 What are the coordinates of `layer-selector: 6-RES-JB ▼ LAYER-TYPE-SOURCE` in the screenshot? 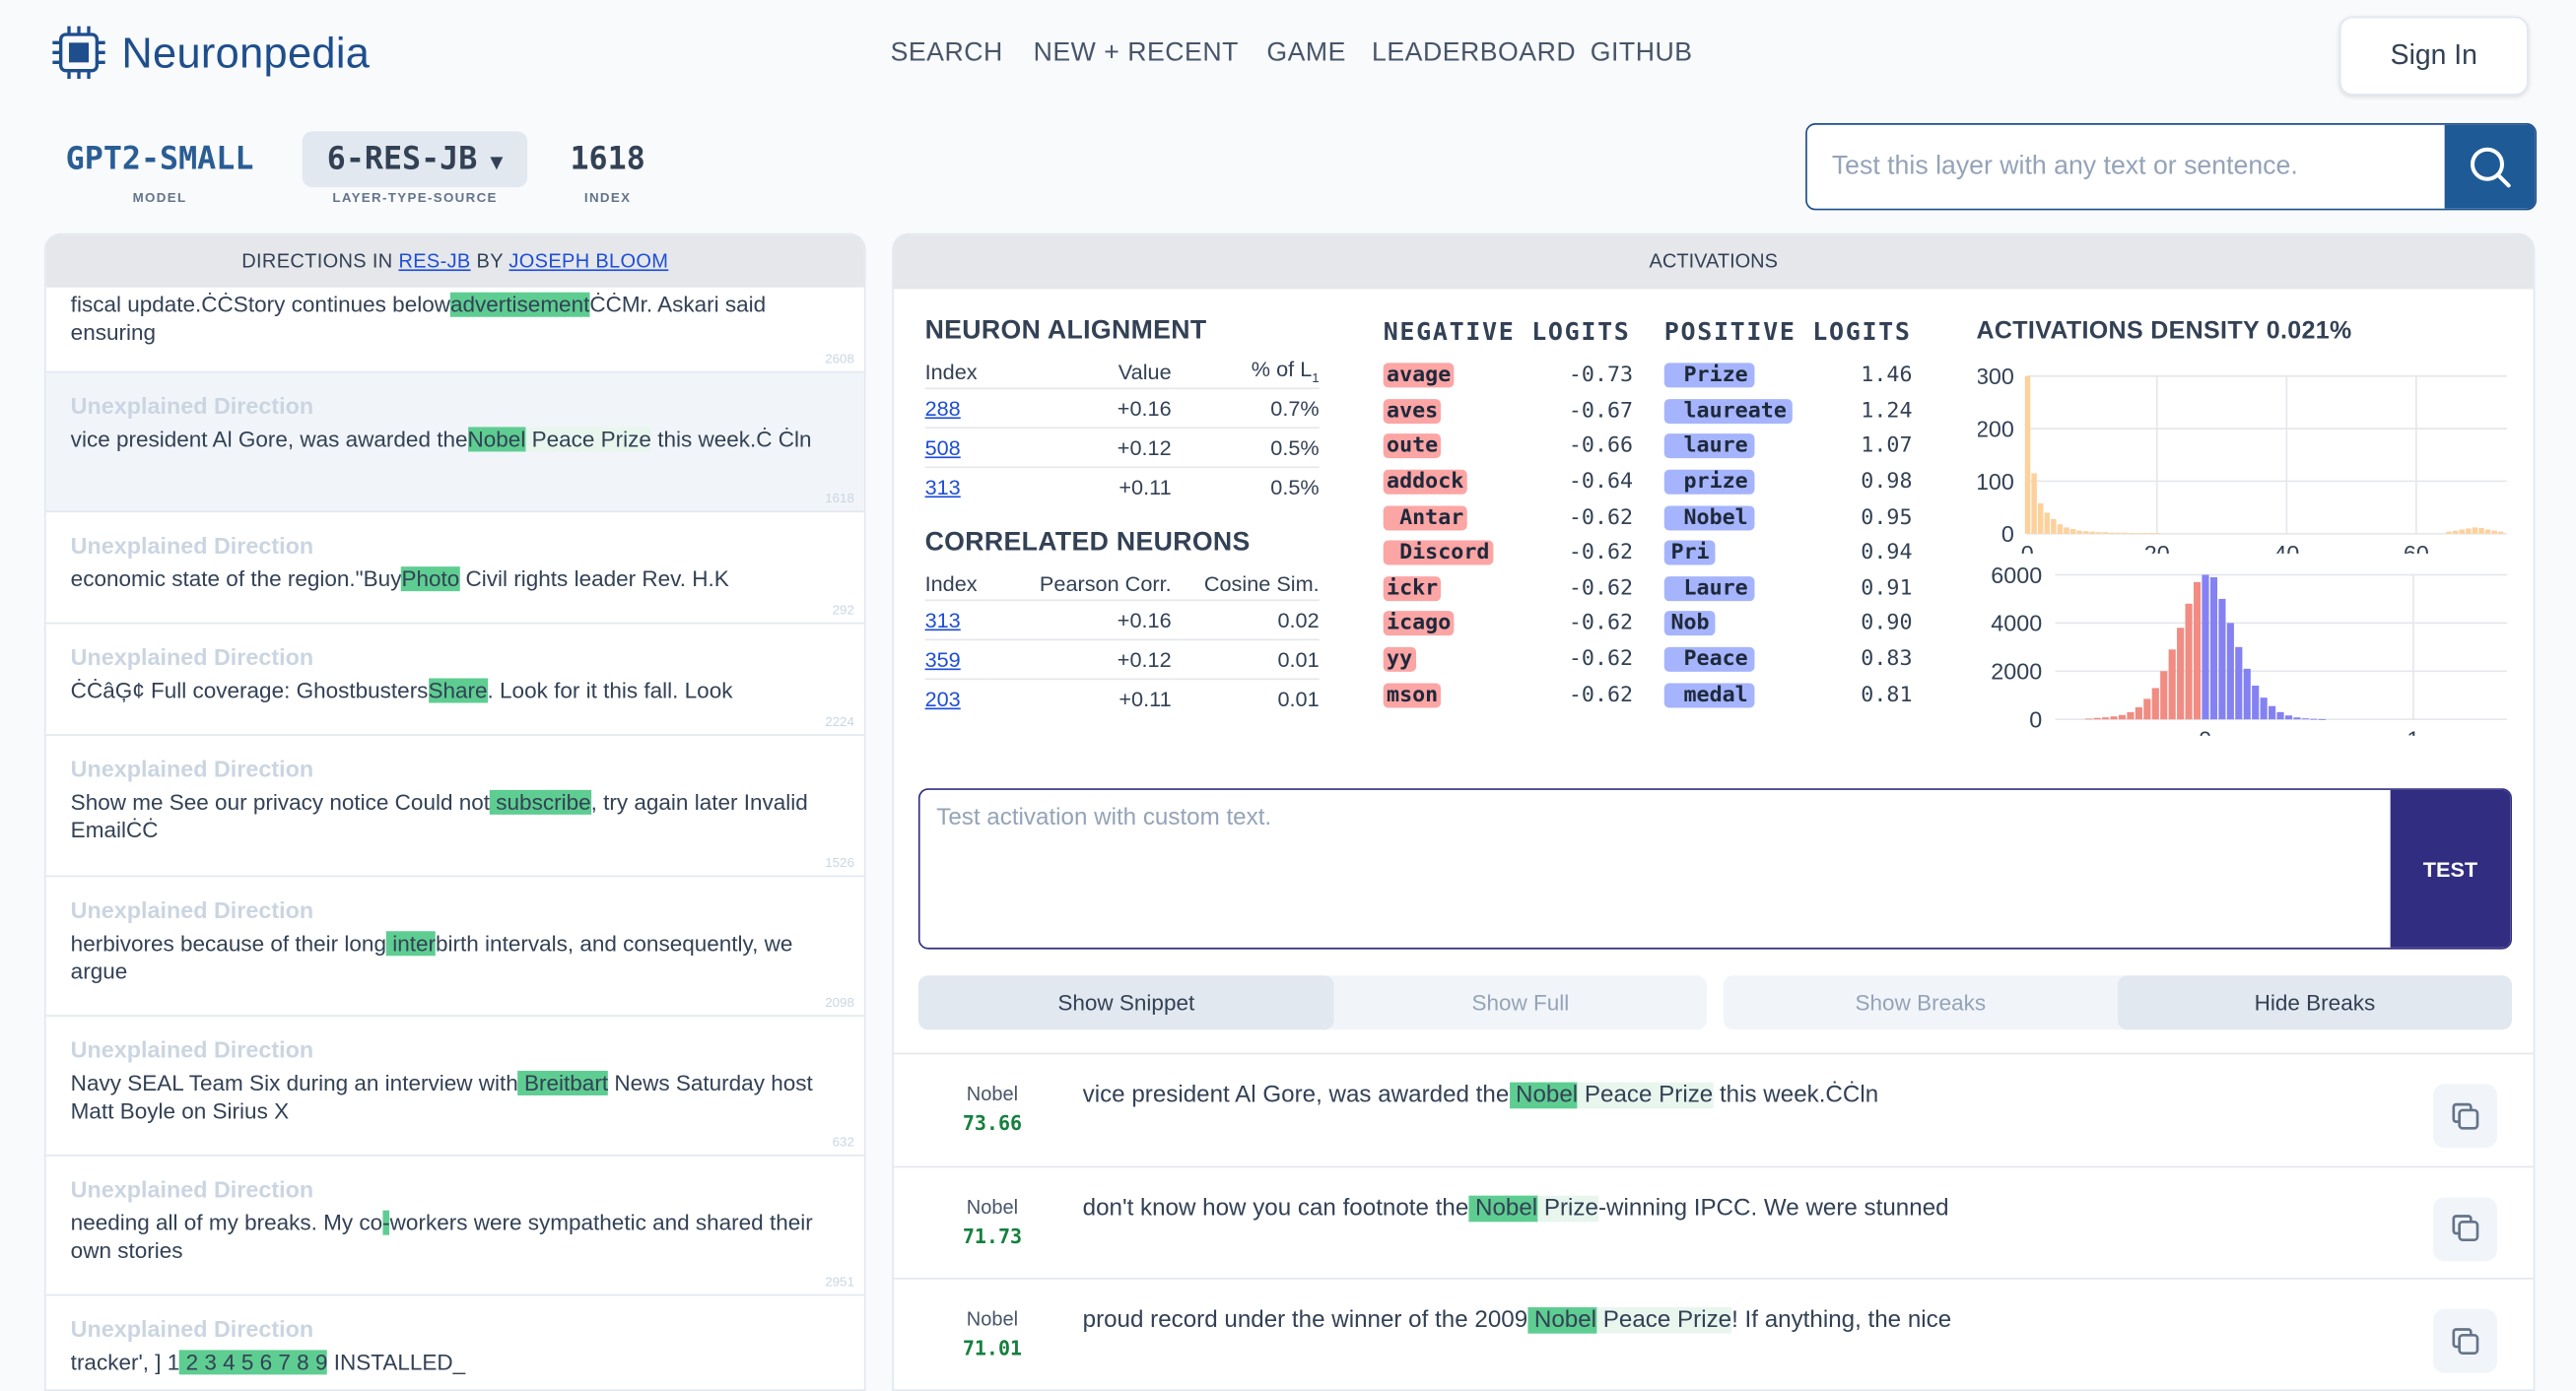 It's located at (415, 168).